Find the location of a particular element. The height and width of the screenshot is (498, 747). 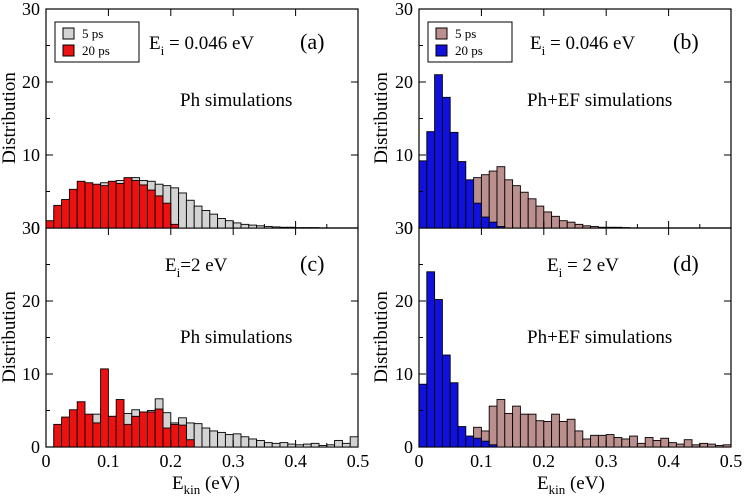

xtick-label-d-5: 0.5 is located at coordinates (731, 461).